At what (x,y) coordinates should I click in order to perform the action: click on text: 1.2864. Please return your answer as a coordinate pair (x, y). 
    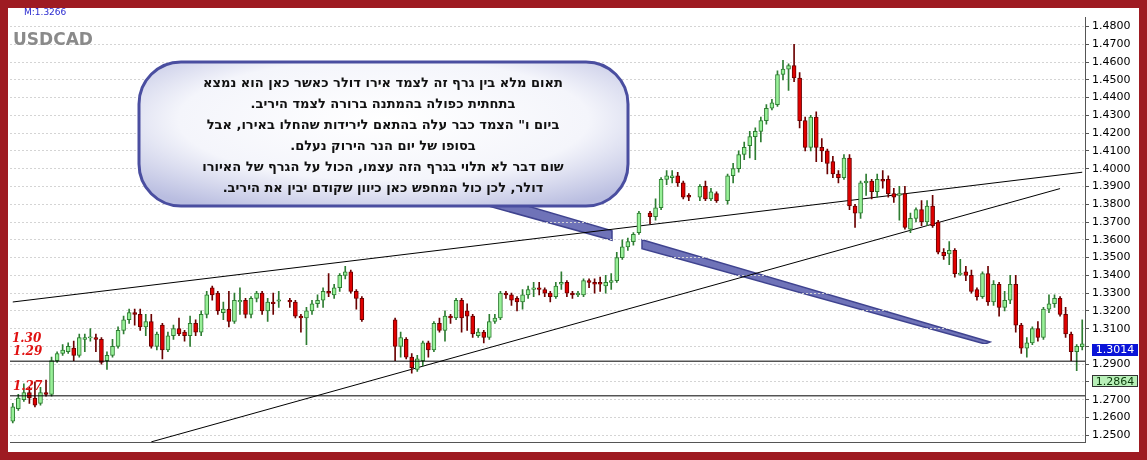
    Looking at the image, I should click on (1115, 381).